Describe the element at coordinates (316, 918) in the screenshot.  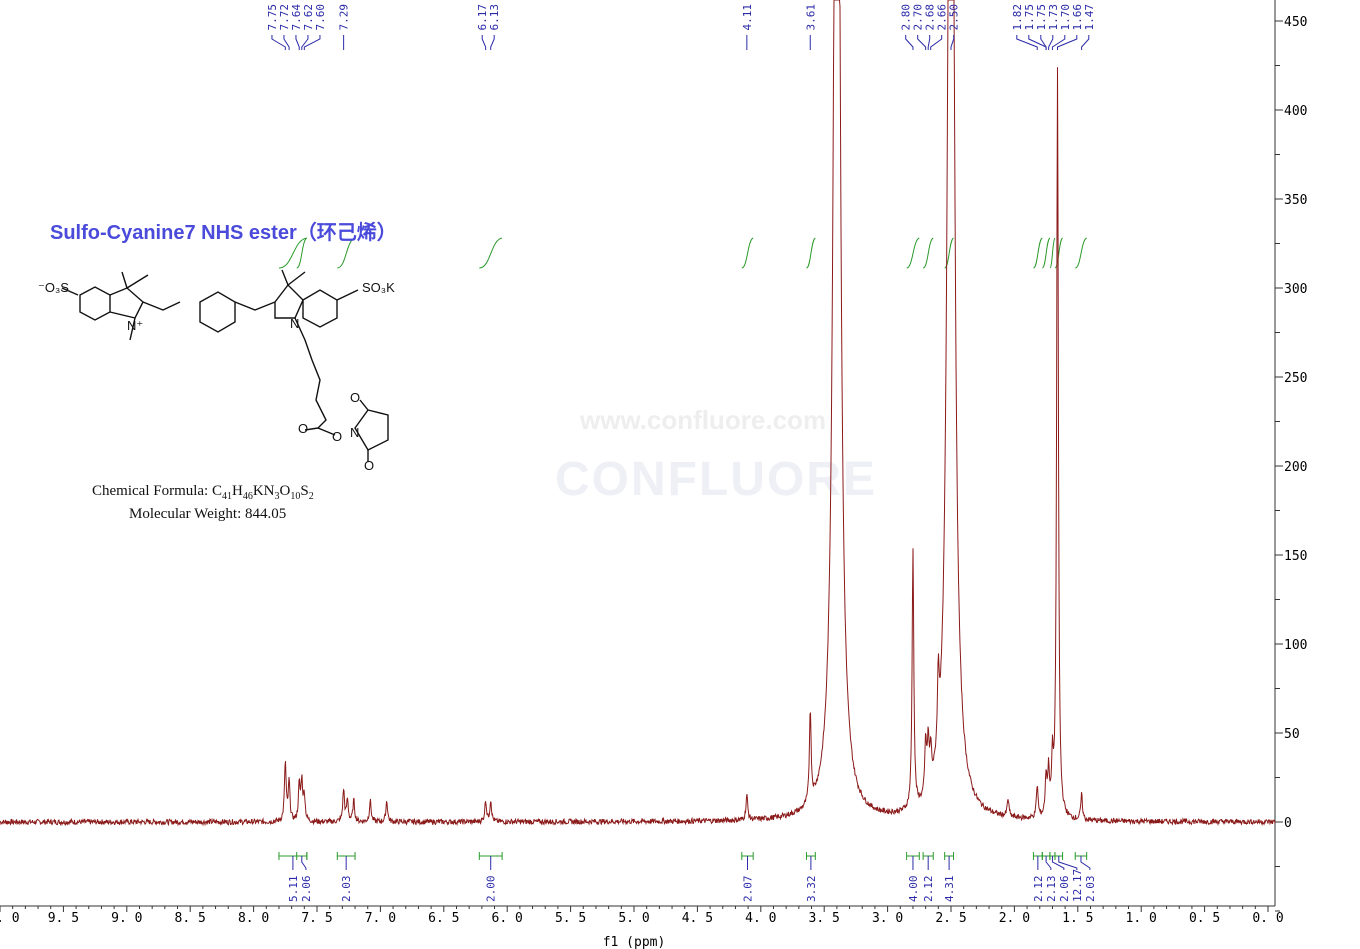
I see `x-tick-label: 7. 5` at that location.